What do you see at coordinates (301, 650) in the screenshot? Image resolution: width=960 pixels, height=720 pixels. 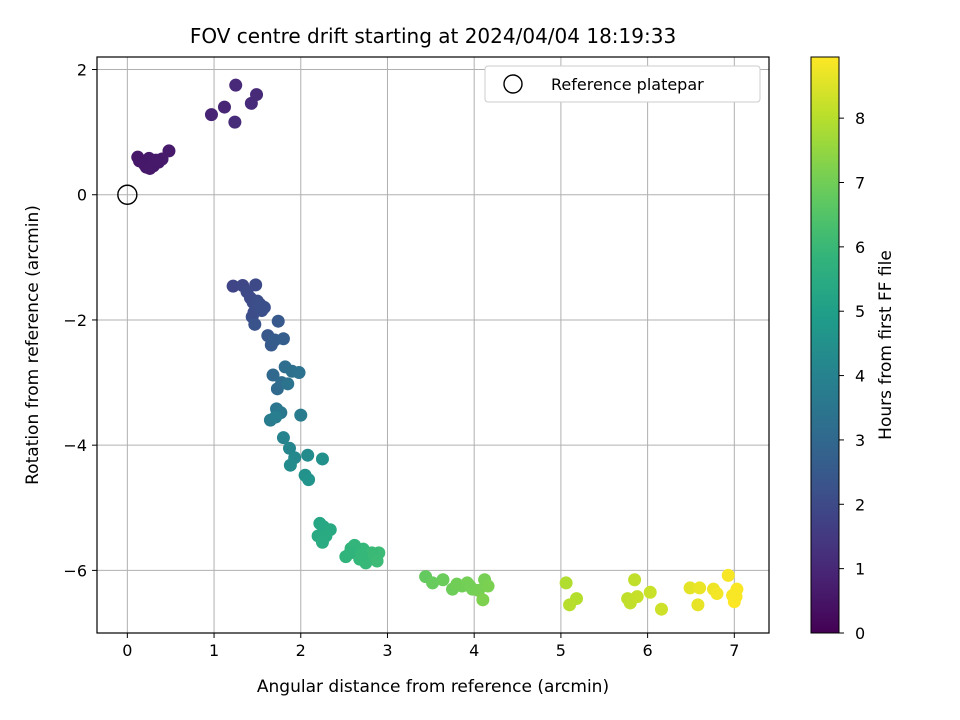 I see `x-tick-label: 2` at bounding box center [301, 650].